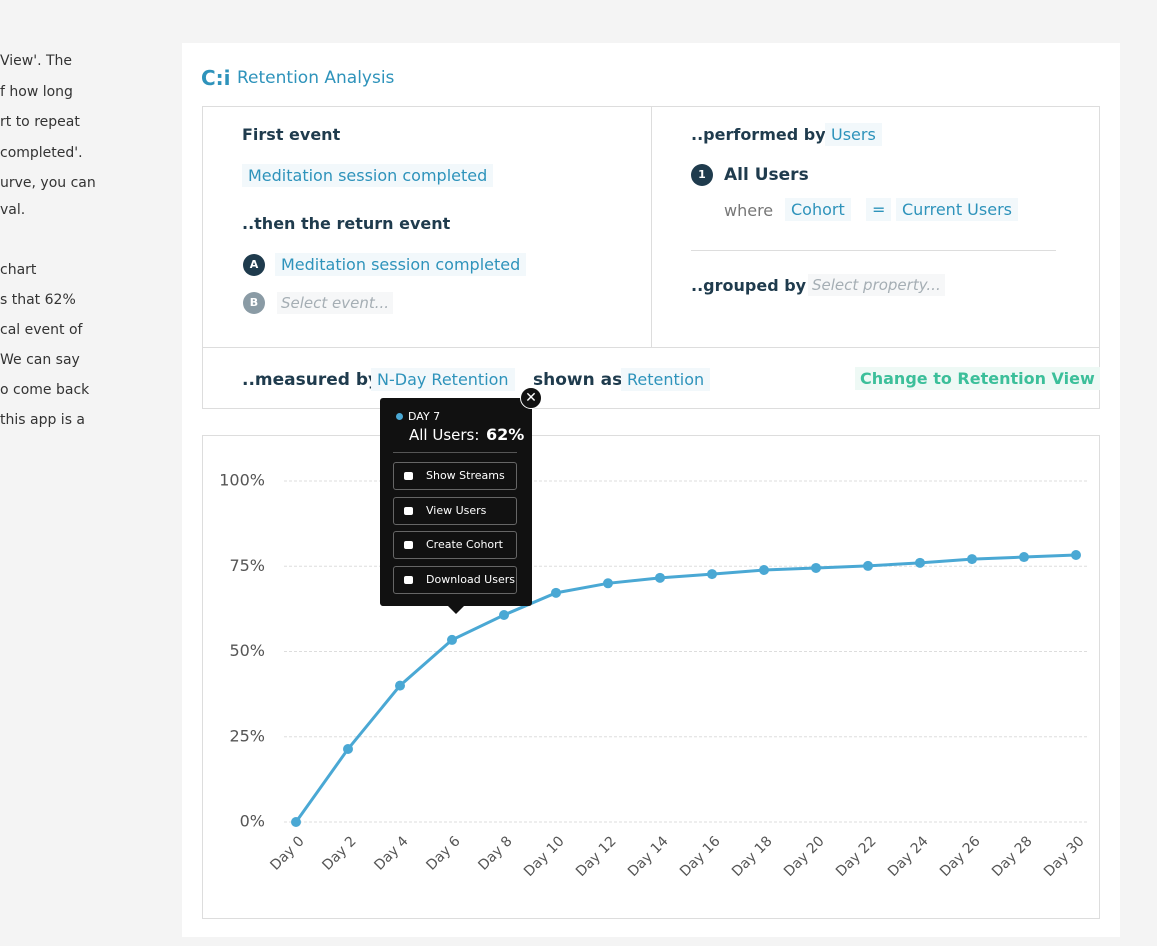  What do you see at coordinates (856, 856) in the screenshot?
I see `x-tick-label: Day 22` at bounding box center [856, 856].